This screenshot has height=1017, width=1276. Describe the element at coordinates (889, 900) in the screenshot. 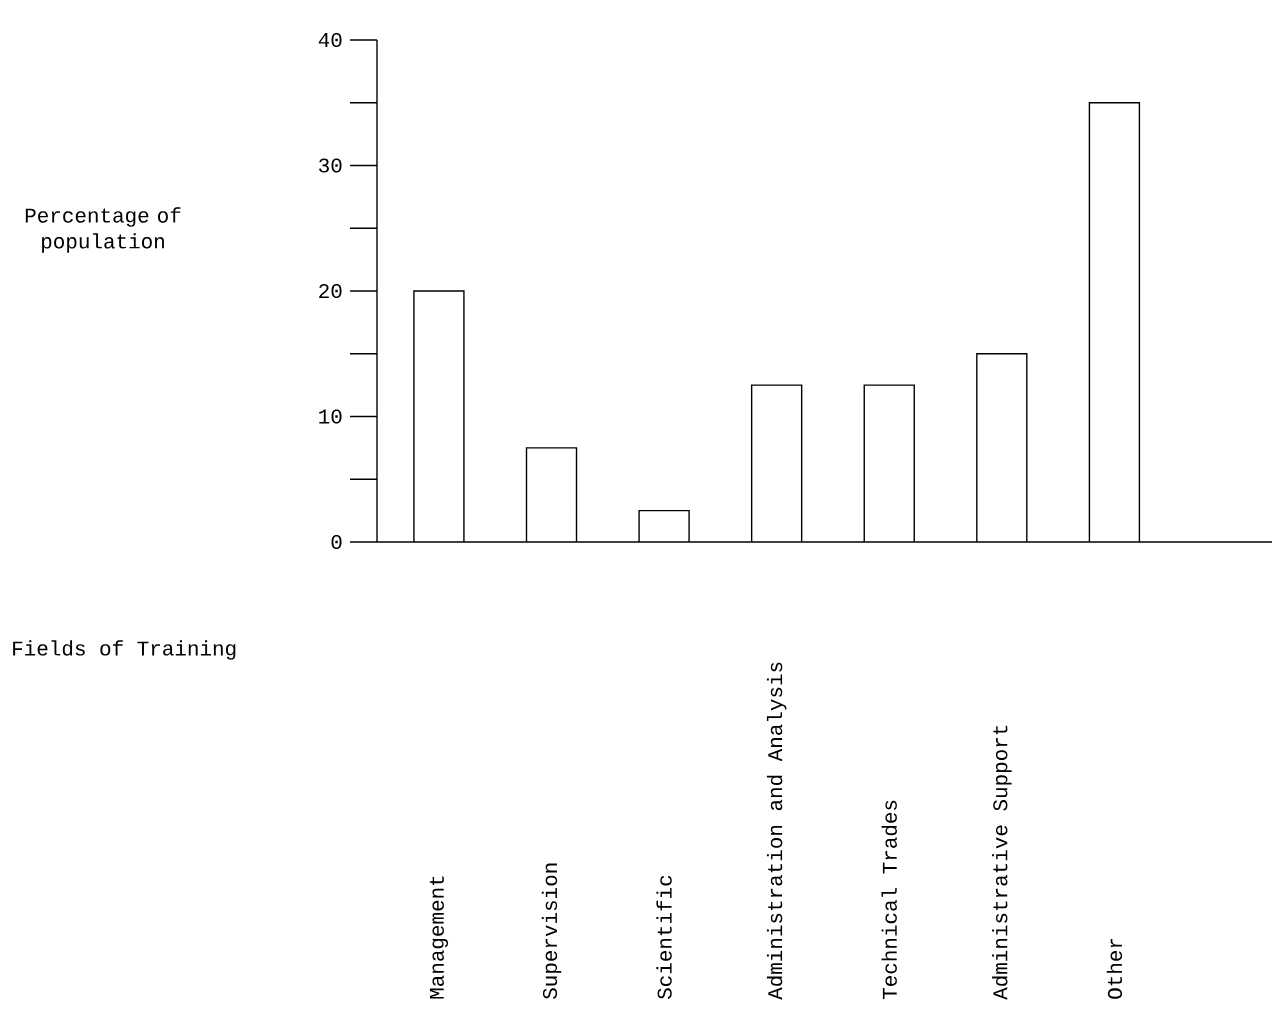

I see `x-tick-label: Technical Trades` at that location.